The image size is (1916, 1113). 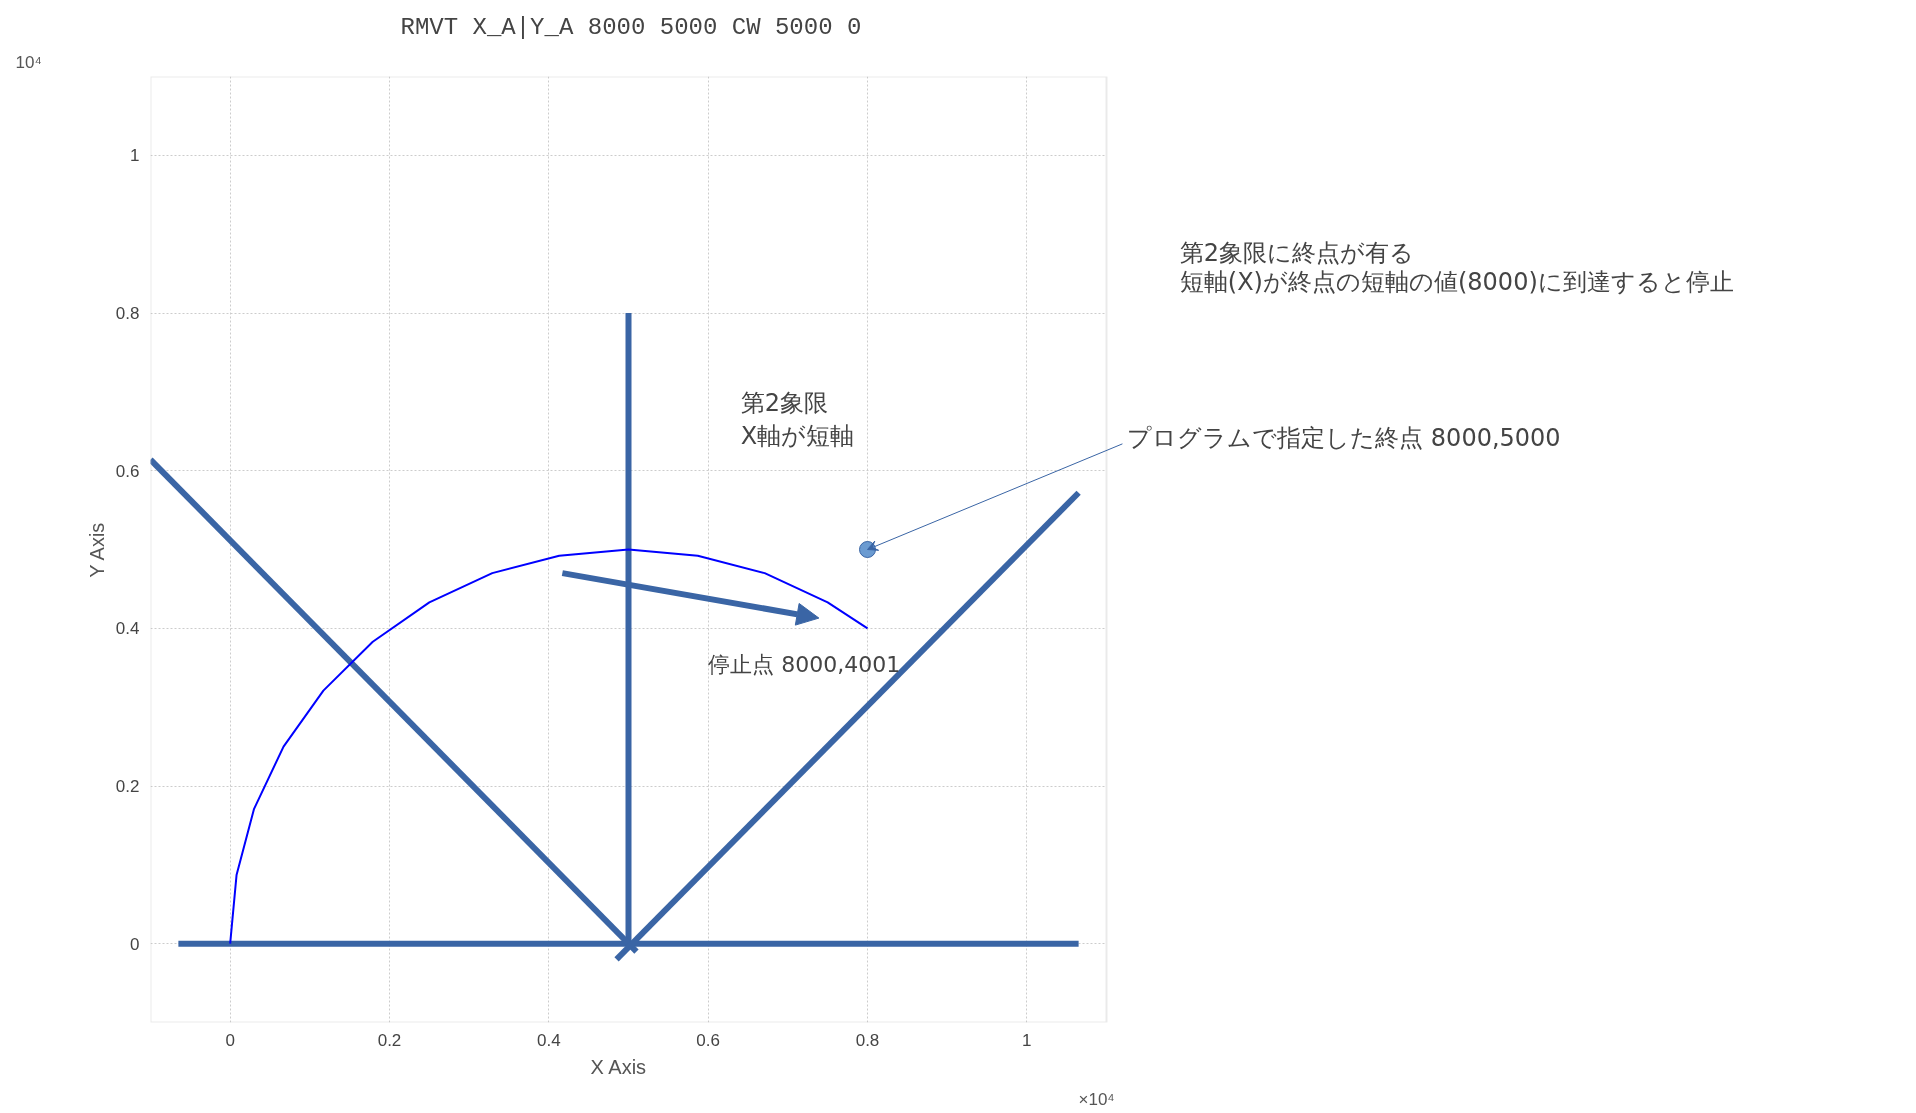 What do you see at coordinates (1027, 1040) in the screenshot?
I see `x-tick-label: 1` at bounding box center [1027, 1040].